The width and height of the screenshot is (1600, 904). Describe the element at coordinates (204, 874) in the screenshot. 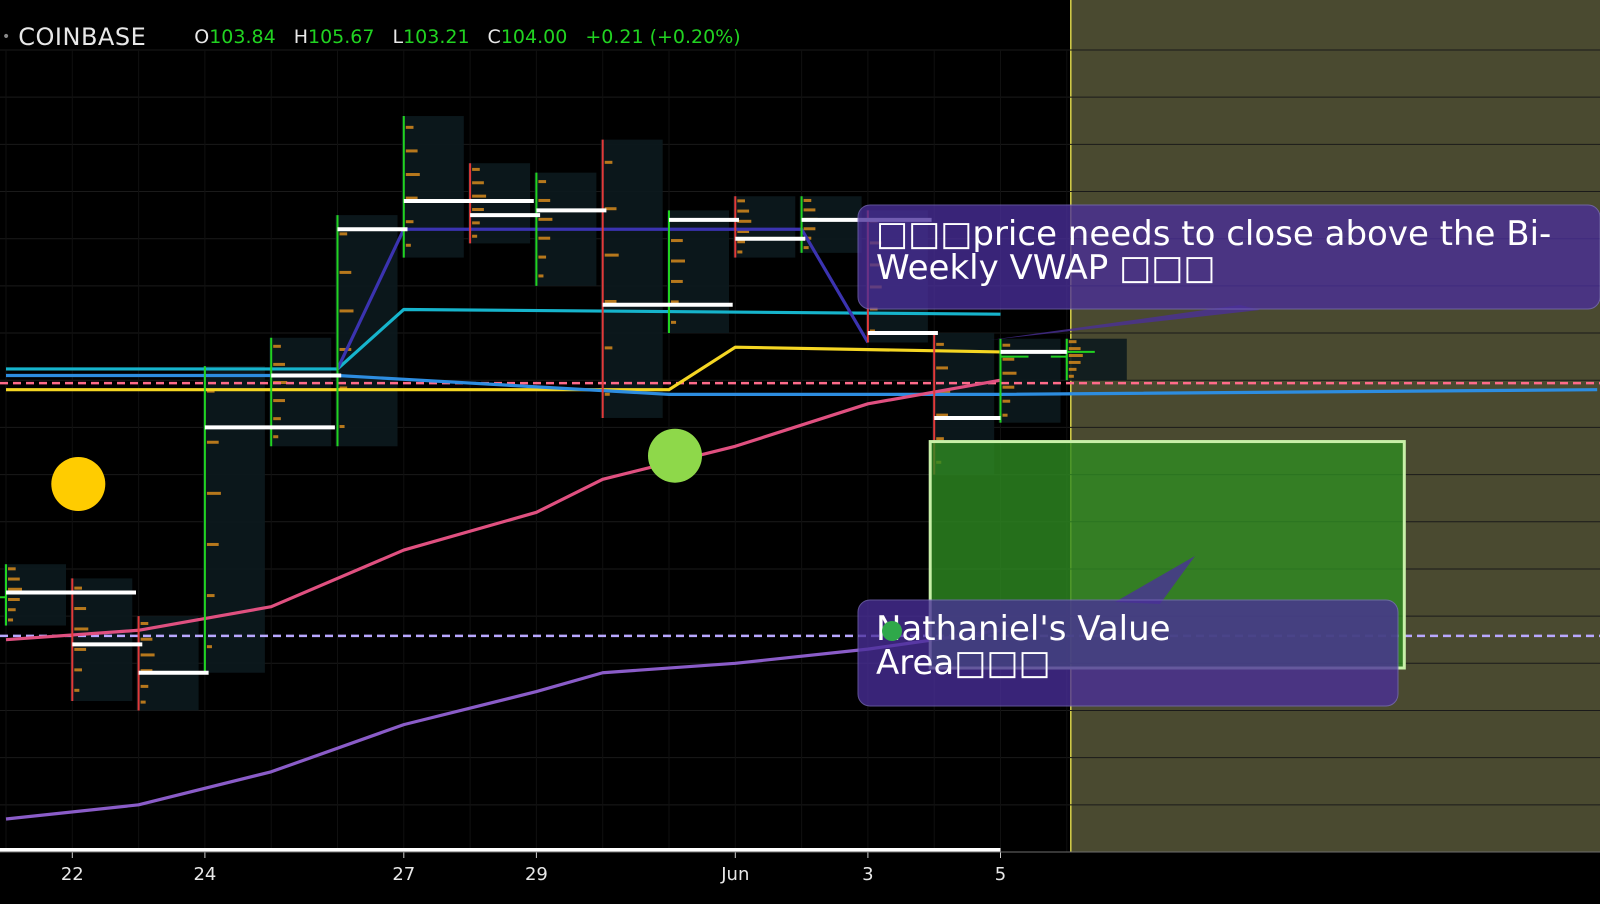

I see `x-tick-label: 24` at that location.